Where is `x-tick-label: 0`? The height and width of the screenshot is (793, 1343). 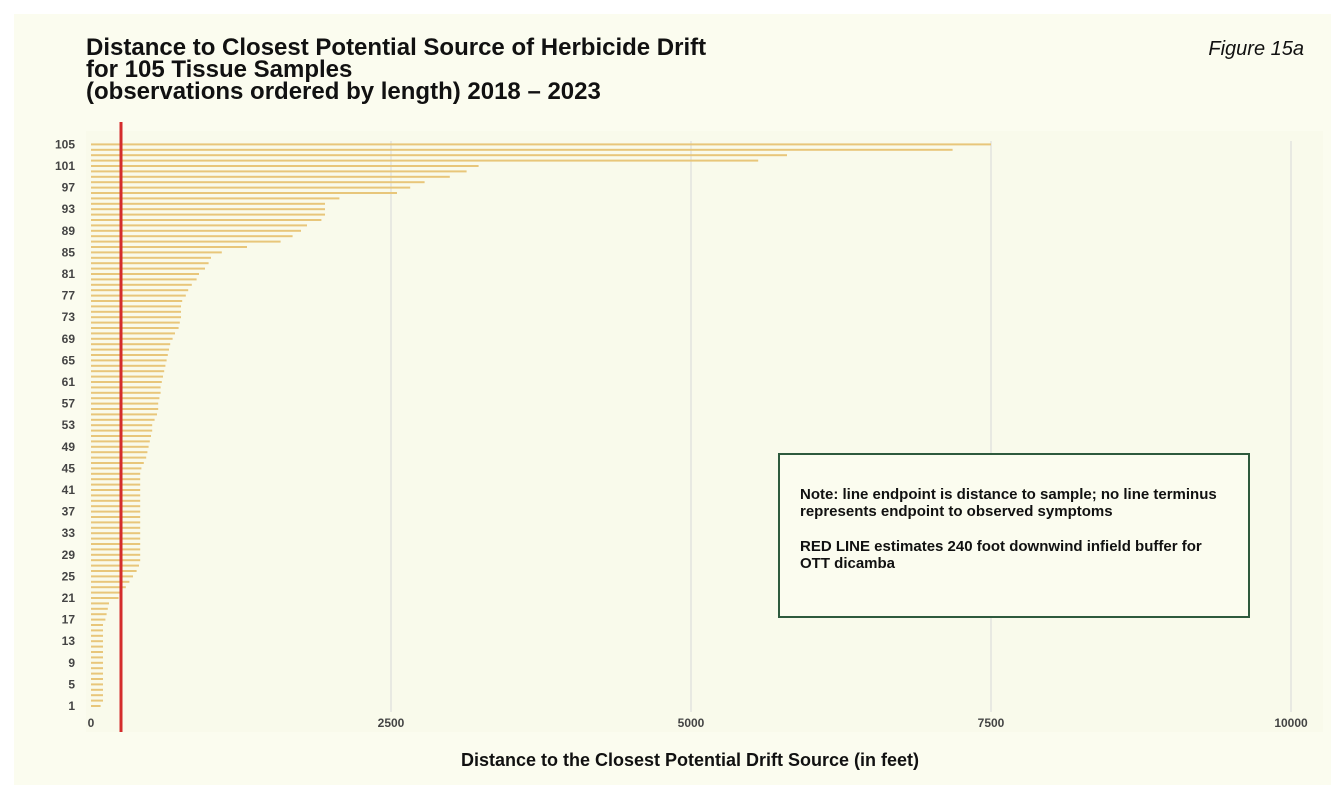
x-tick-label: 0 is located at coordinates (91, 723).